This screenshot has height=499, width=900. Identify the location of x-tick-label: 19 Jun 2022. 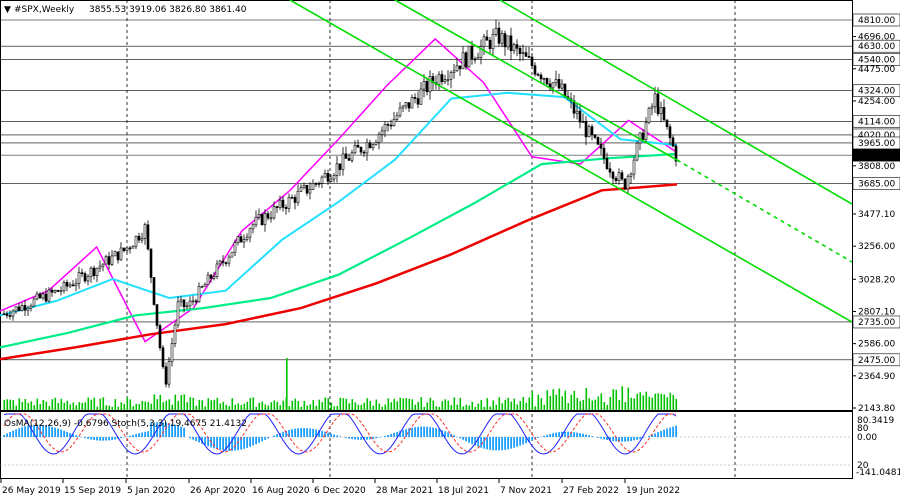
(653, 491).